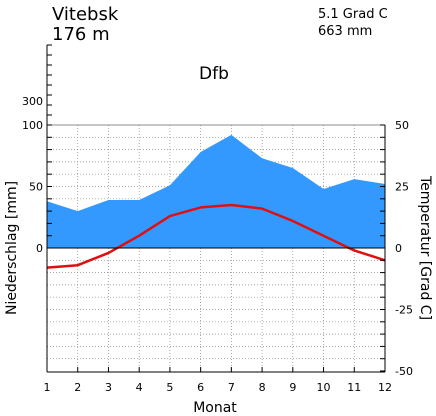 The image size is (436, 416). I want to click on x-tick-label: 5, so click(169, 387).